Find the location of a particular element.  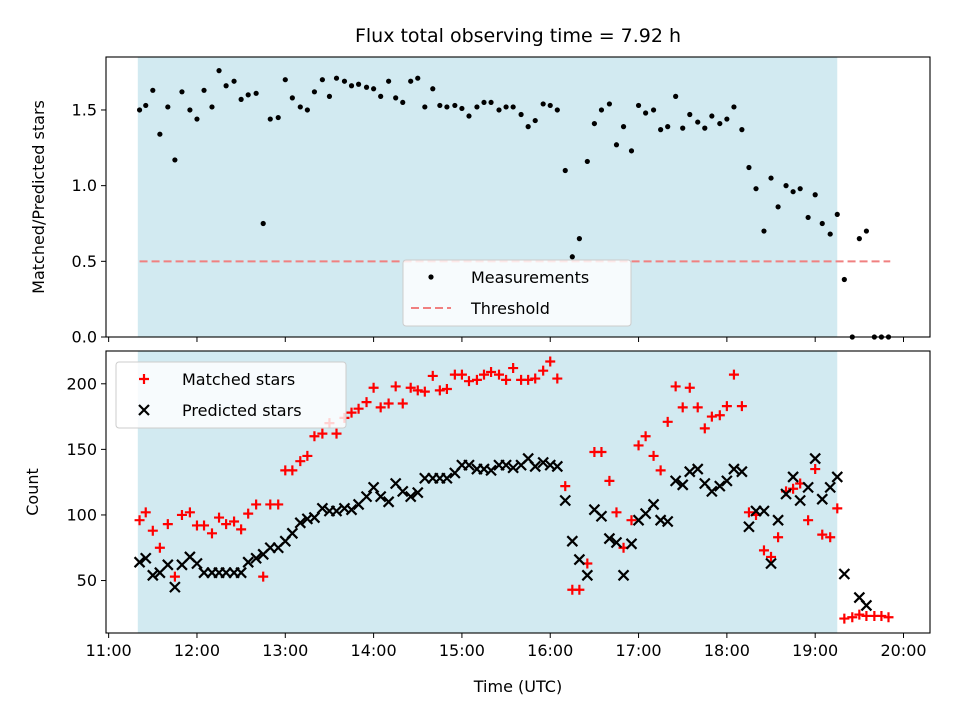

top-panel-ylabel: Matched/Predicted stars is located at coordinates (38, 197).